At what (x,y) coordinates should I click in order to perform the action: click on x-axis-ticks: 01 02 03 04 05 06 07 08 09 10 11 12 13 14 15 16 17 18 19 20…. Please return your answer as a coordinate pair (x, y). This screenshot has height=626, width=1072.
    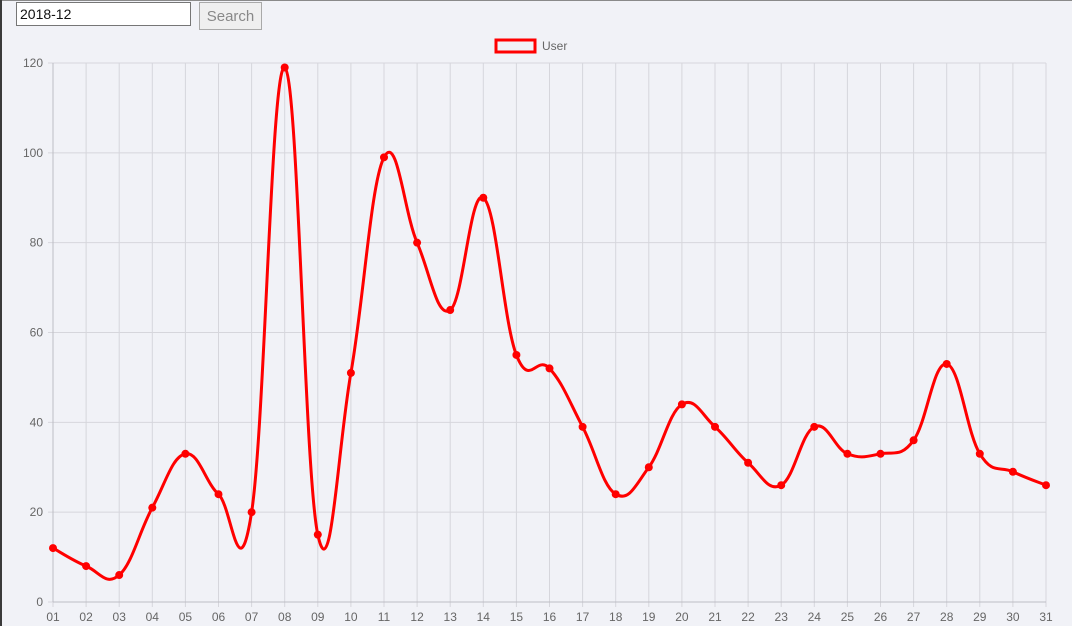
    Looking at the image, I should click on (549, 617).